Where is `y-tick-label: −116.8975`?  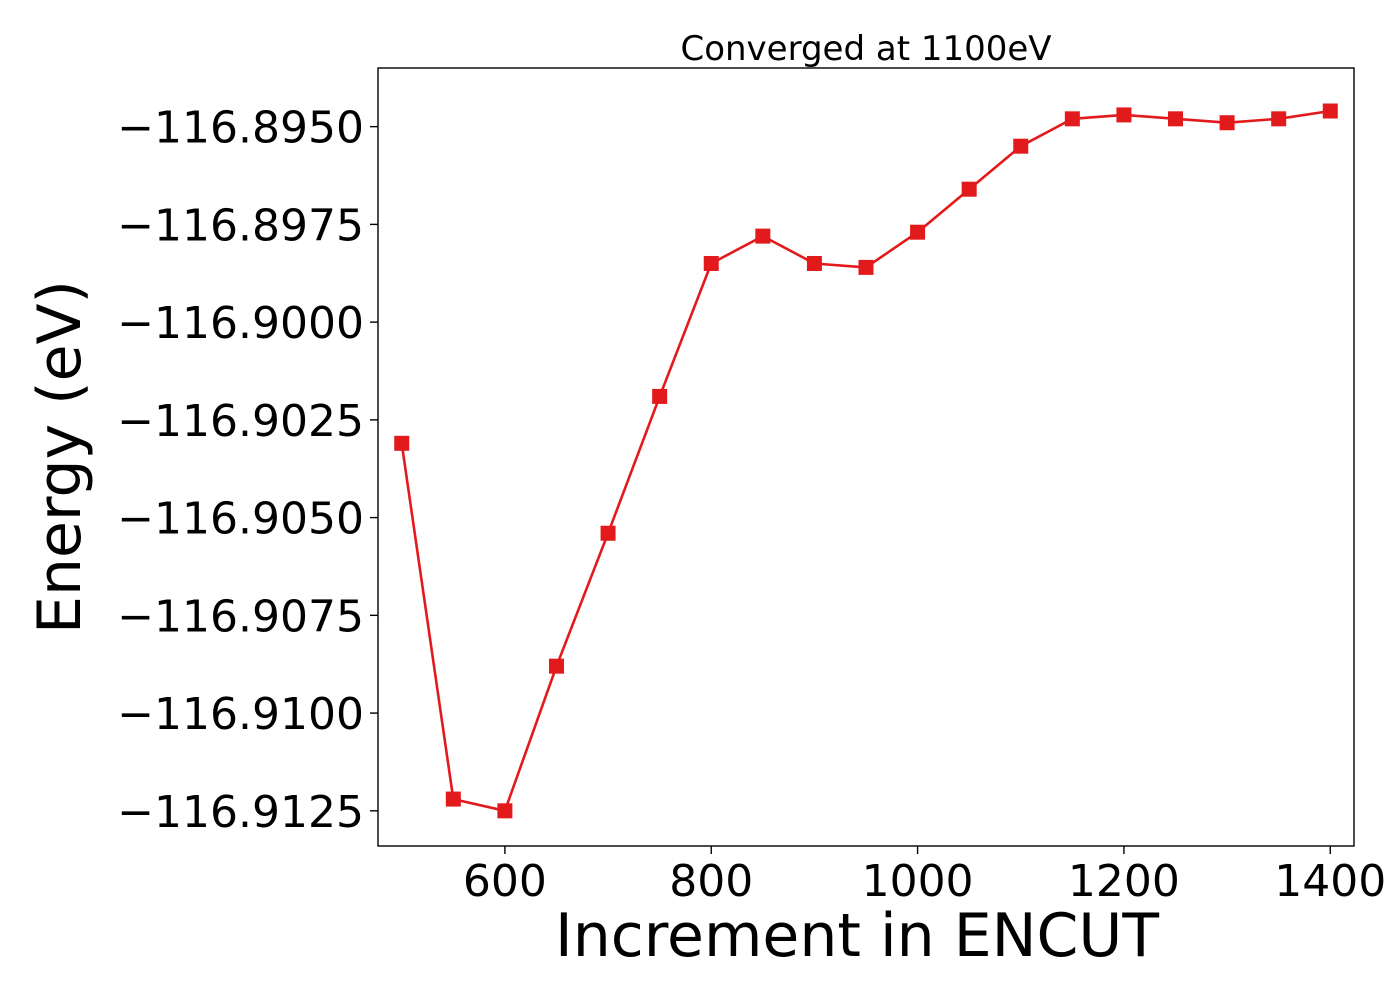 y-tick-label: −116.8975 is located at coordinates (240, 225).